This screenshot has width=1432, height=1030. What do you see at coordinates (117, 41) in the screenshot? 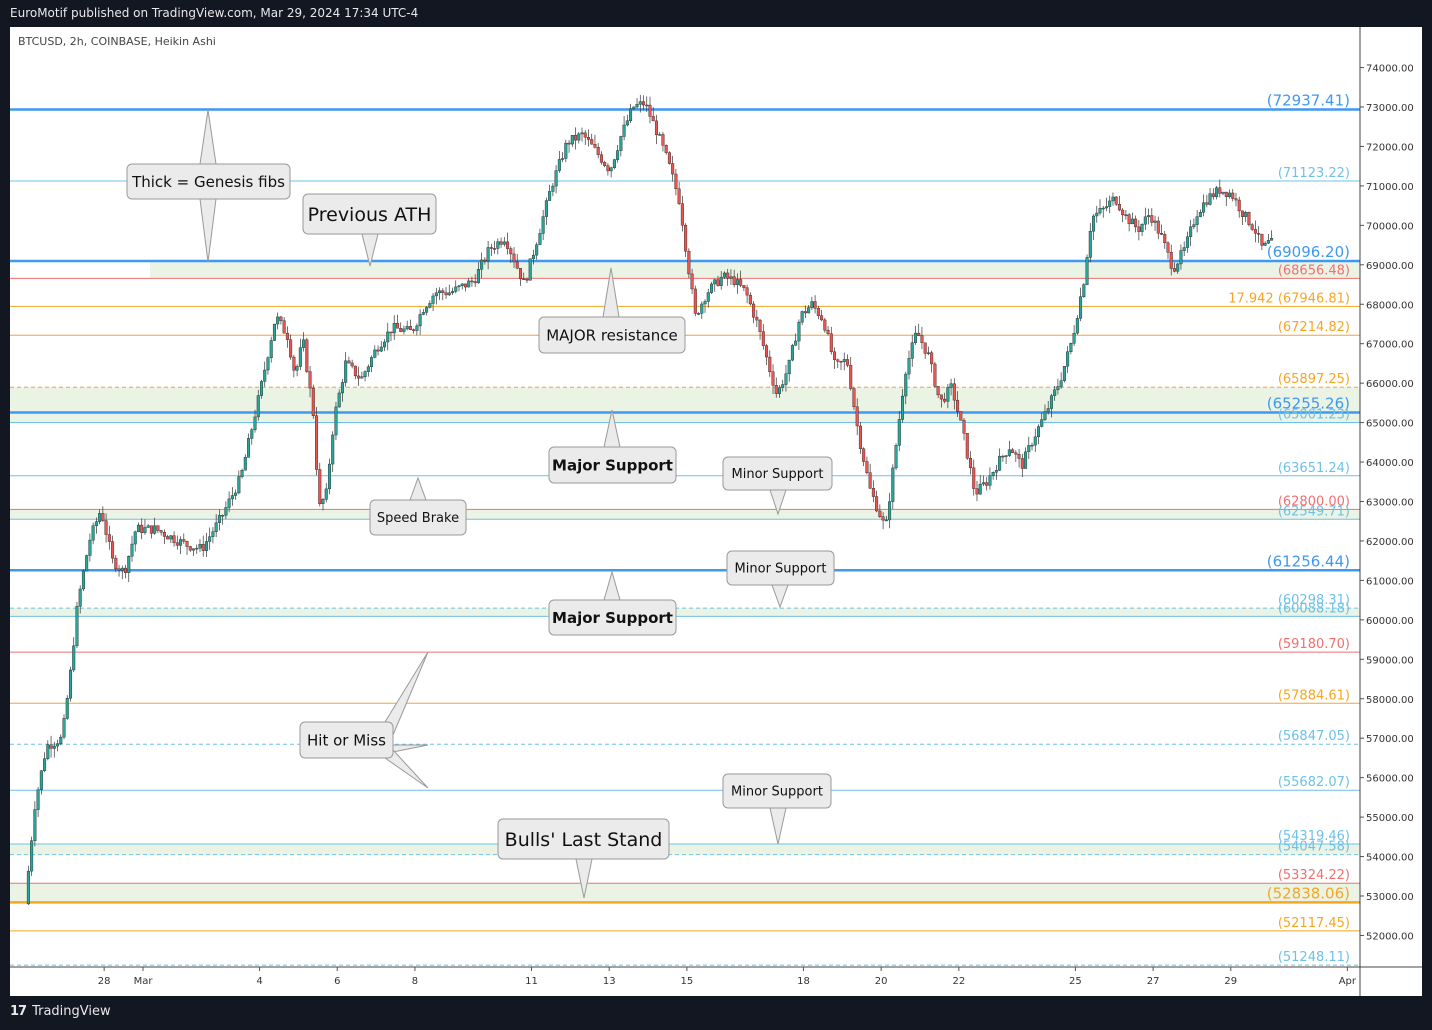
I see `symbol-legend: BTCUSD, 2h, COINBASE, Heikin Ashi` at bounding box center [117, 41].